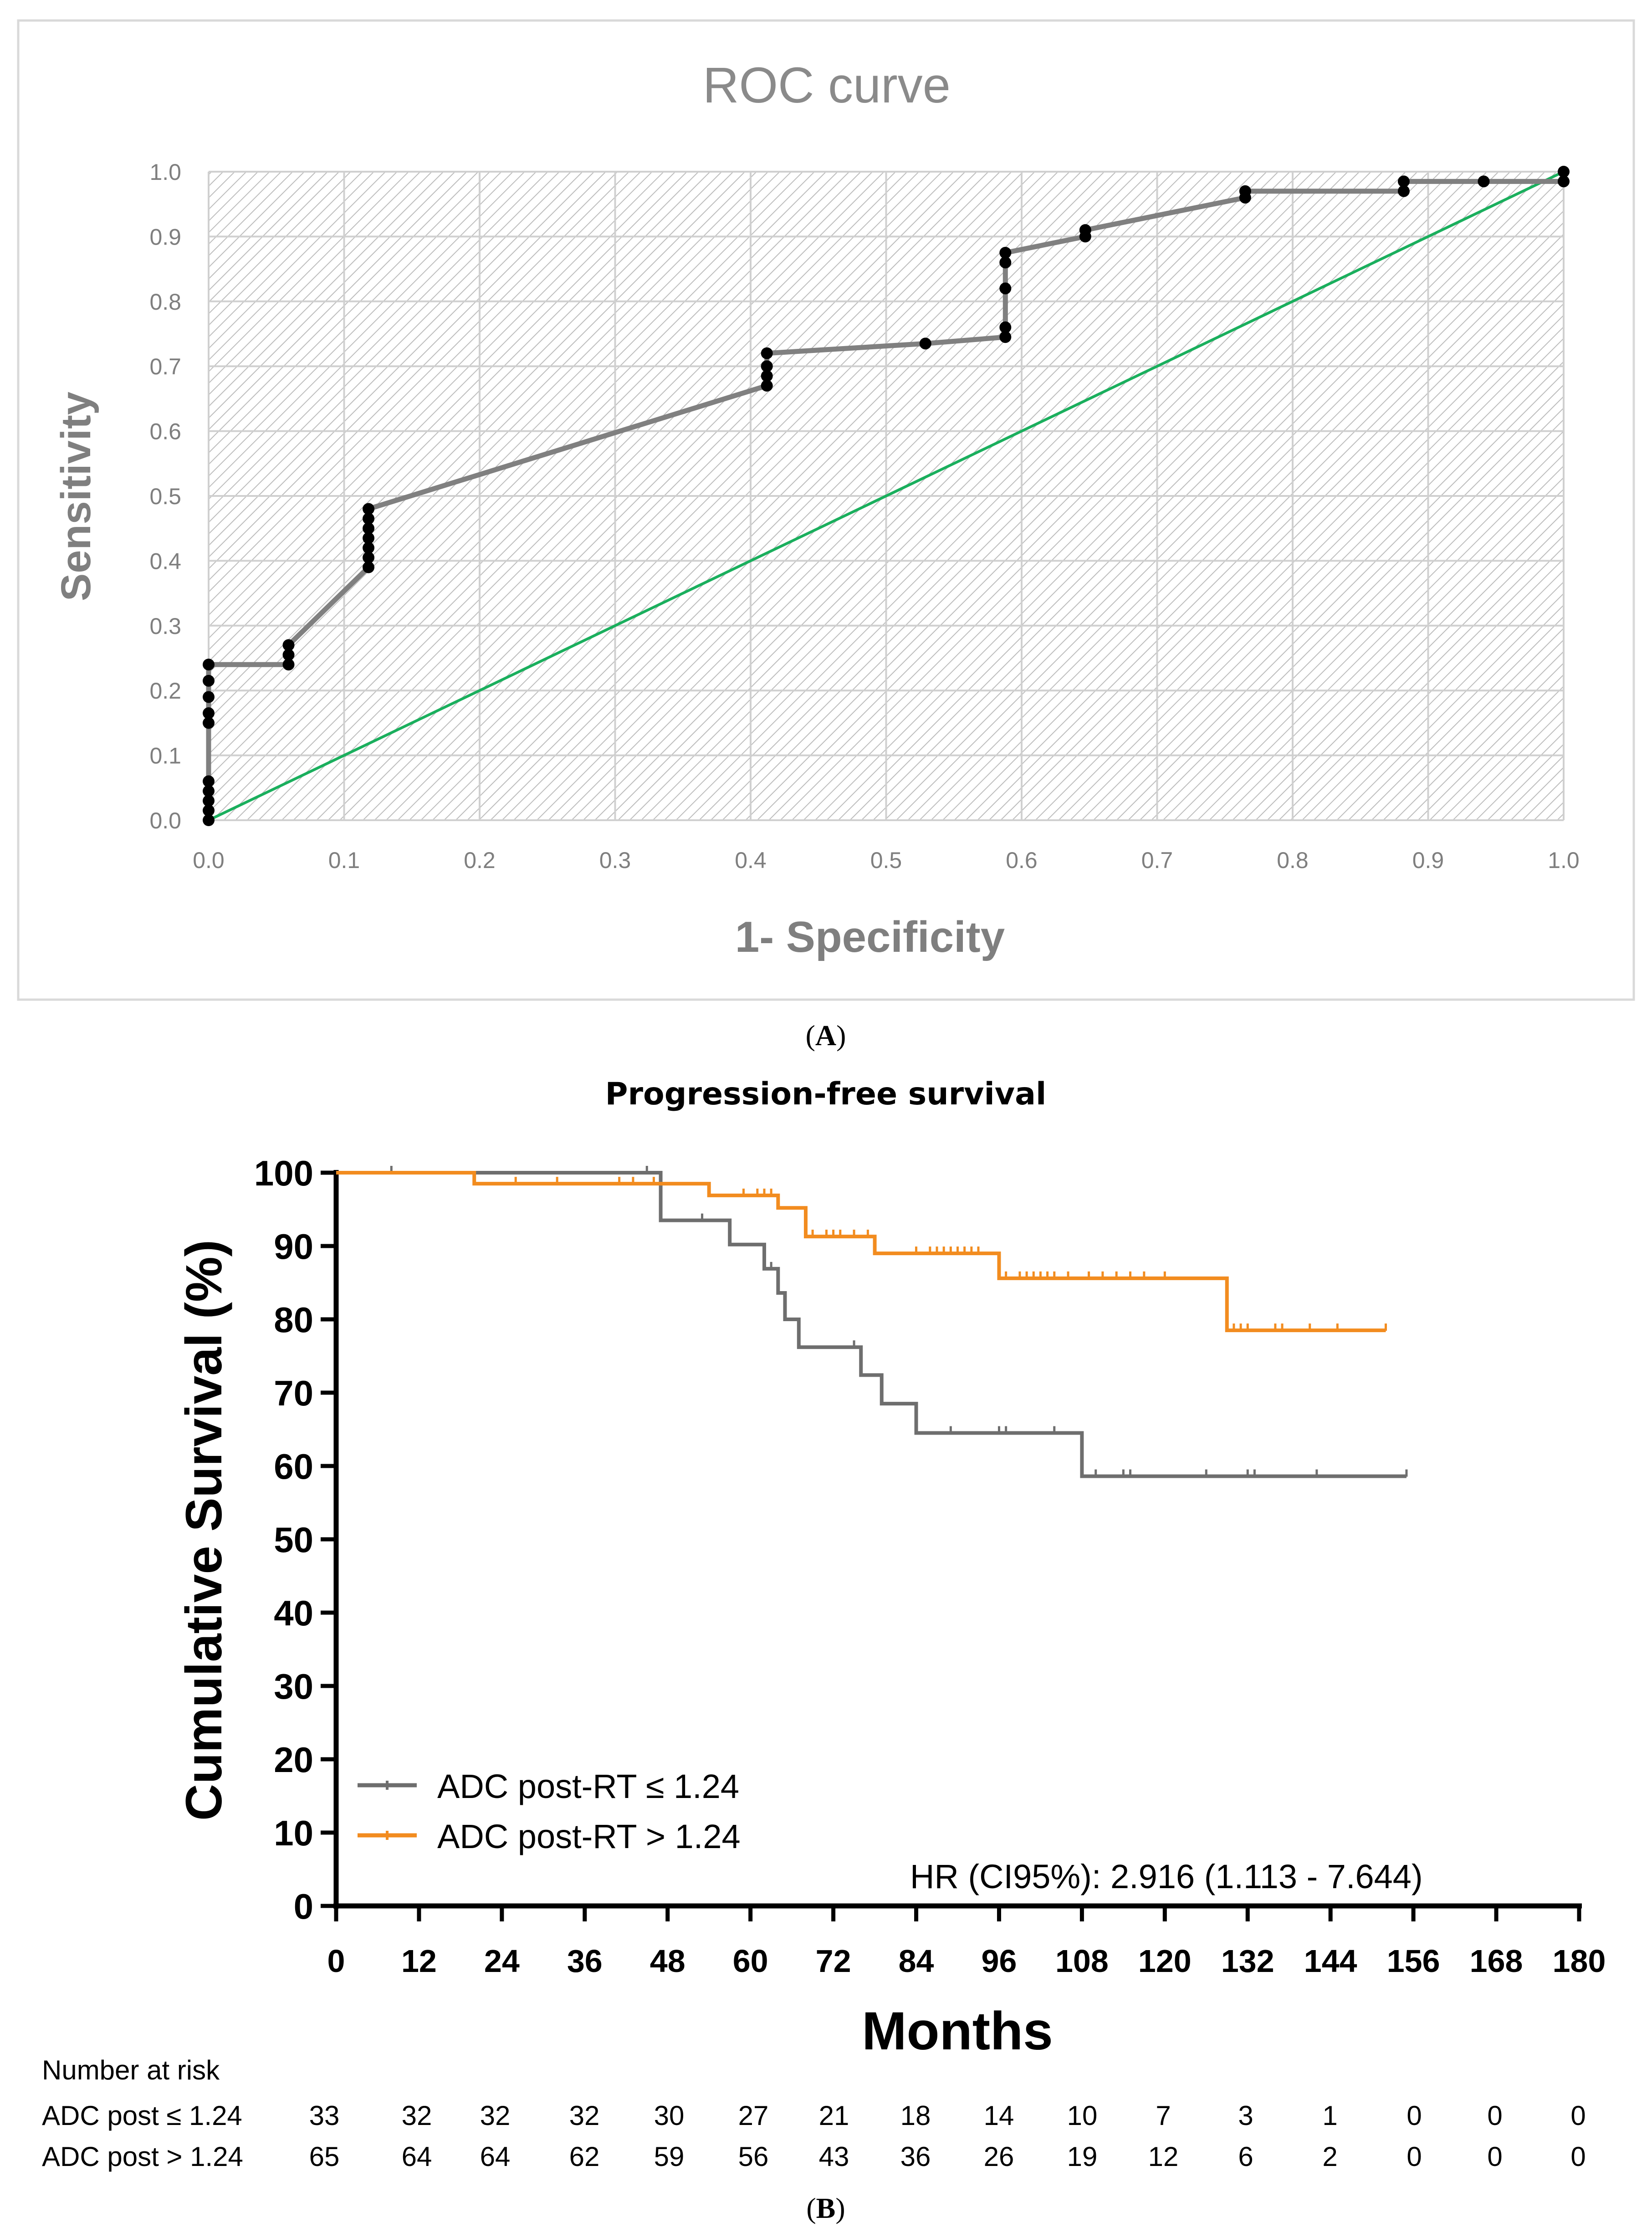  What do you see at coordinates (834, 1961) in the screenshot?
I see `km-x-tick-label: 72` at bounding box center [834, 1961].